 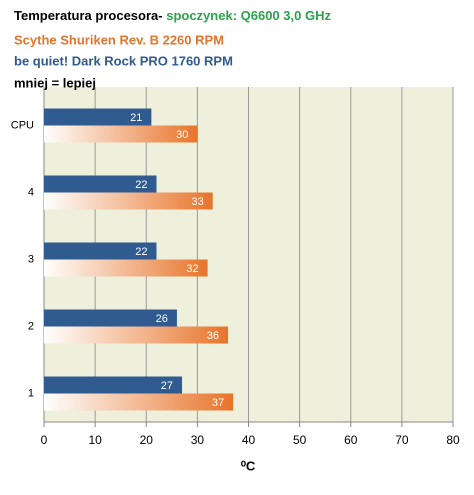 What do you see at coordinates (218, 403) in the screenshot?
I see `value-label: 37` at bounding box center [218, 403].